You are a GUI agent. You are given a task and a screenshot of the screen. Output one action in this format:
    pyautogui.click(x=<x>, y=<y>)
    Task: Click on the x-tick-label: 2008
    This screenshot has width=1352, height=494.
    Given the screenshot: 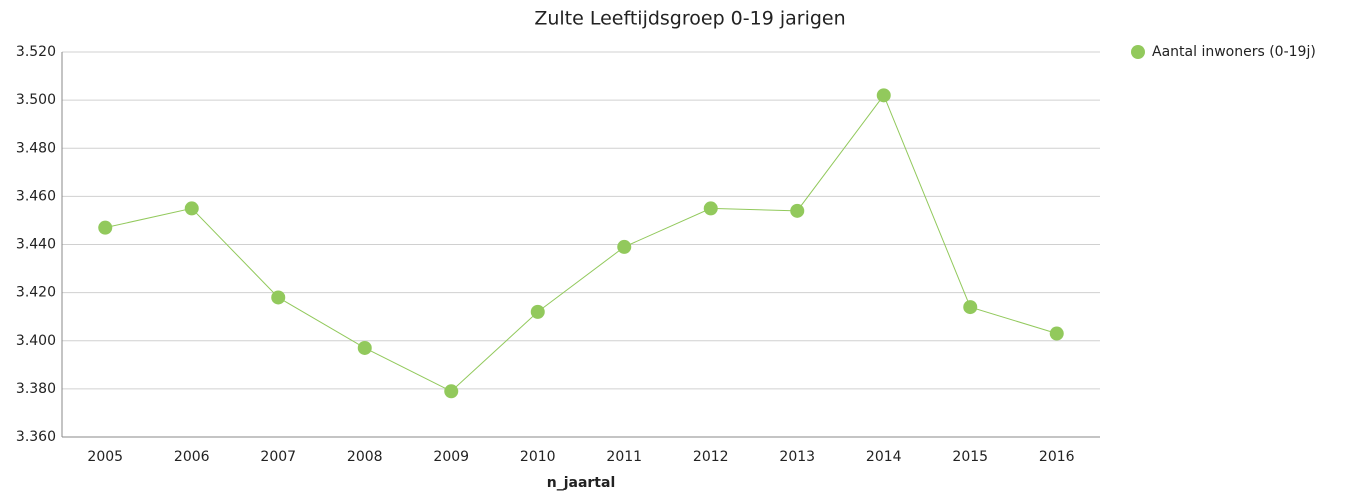 What is the action you would take?
    pyautogui.click(x=365, y=457)
    